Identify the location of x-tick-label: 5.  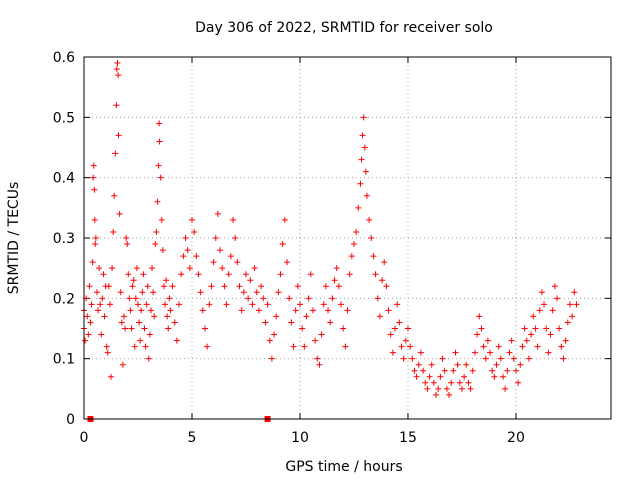
(192, 438).